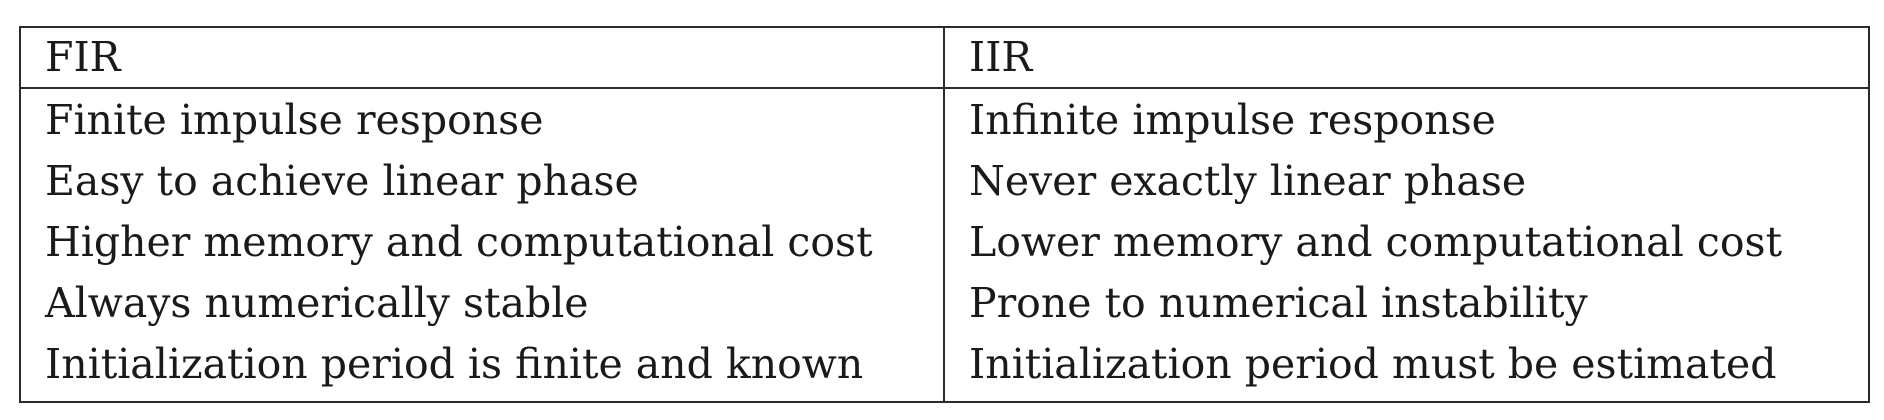  What do you see at coordinates (1376, 242) in the screenshot?
I see `table-cell: Lower memory and computational cost` at bounding box center [1376, 242].